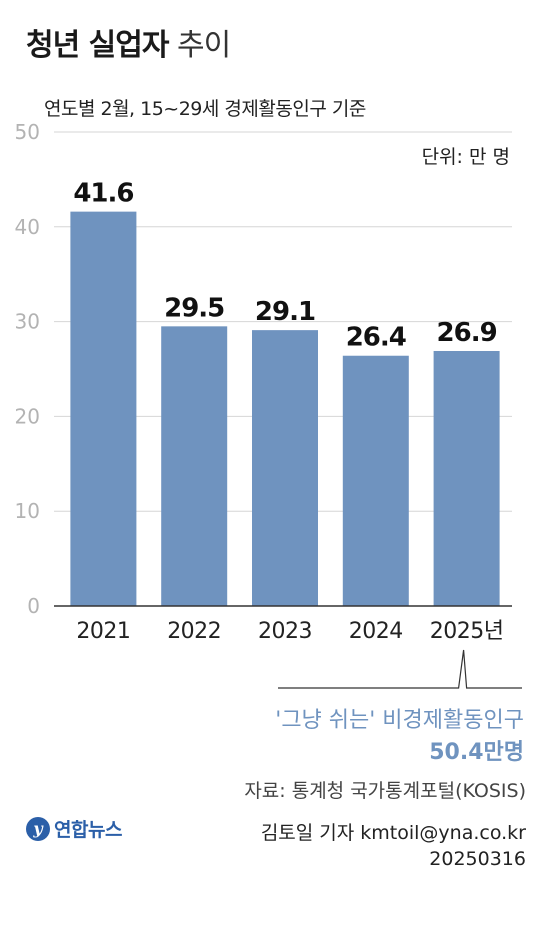 The height and width of the screenshot is (952, 550). Describe the element at coordinates (194, 631) in the screenshot. I see `x-tick-label-2022: 2022` at that location.